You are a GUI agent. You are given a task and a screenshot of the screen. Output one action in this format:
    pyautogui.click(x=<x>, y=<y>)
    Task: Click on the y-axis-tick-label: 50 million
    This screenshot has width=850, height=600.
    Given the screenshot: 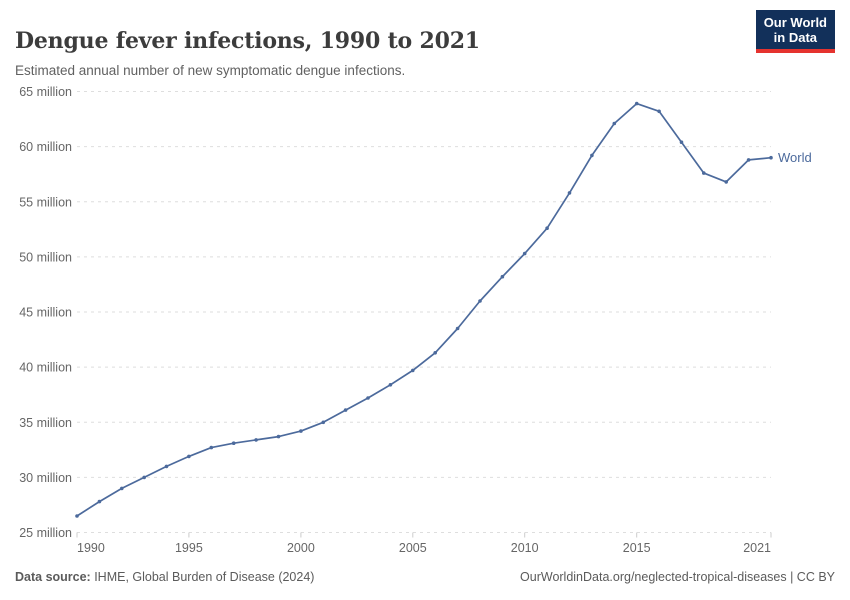 What is the action you would take?
    pyautogui.click(x=45, y=257)
    